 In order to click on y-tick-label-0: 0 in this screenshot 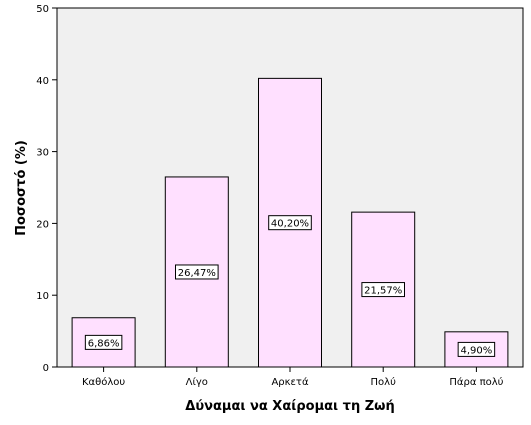, I will do `click(46, 368)`.